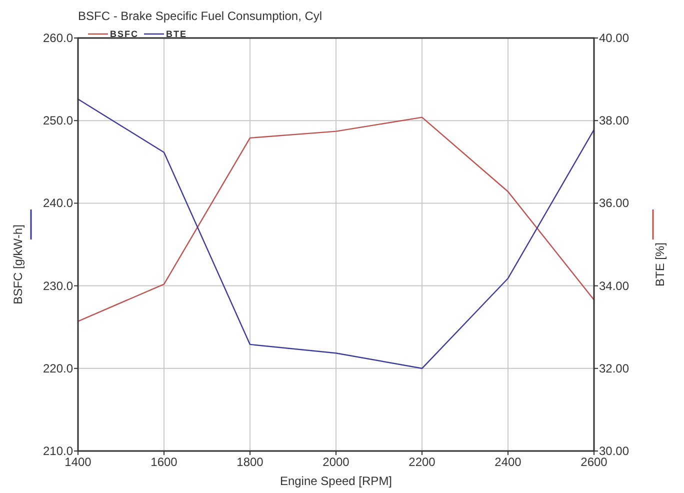 Image resolution: width=684 pixels, height=493 pixels. I want to click on y-tick-label: 260.0, so click(58, 38).